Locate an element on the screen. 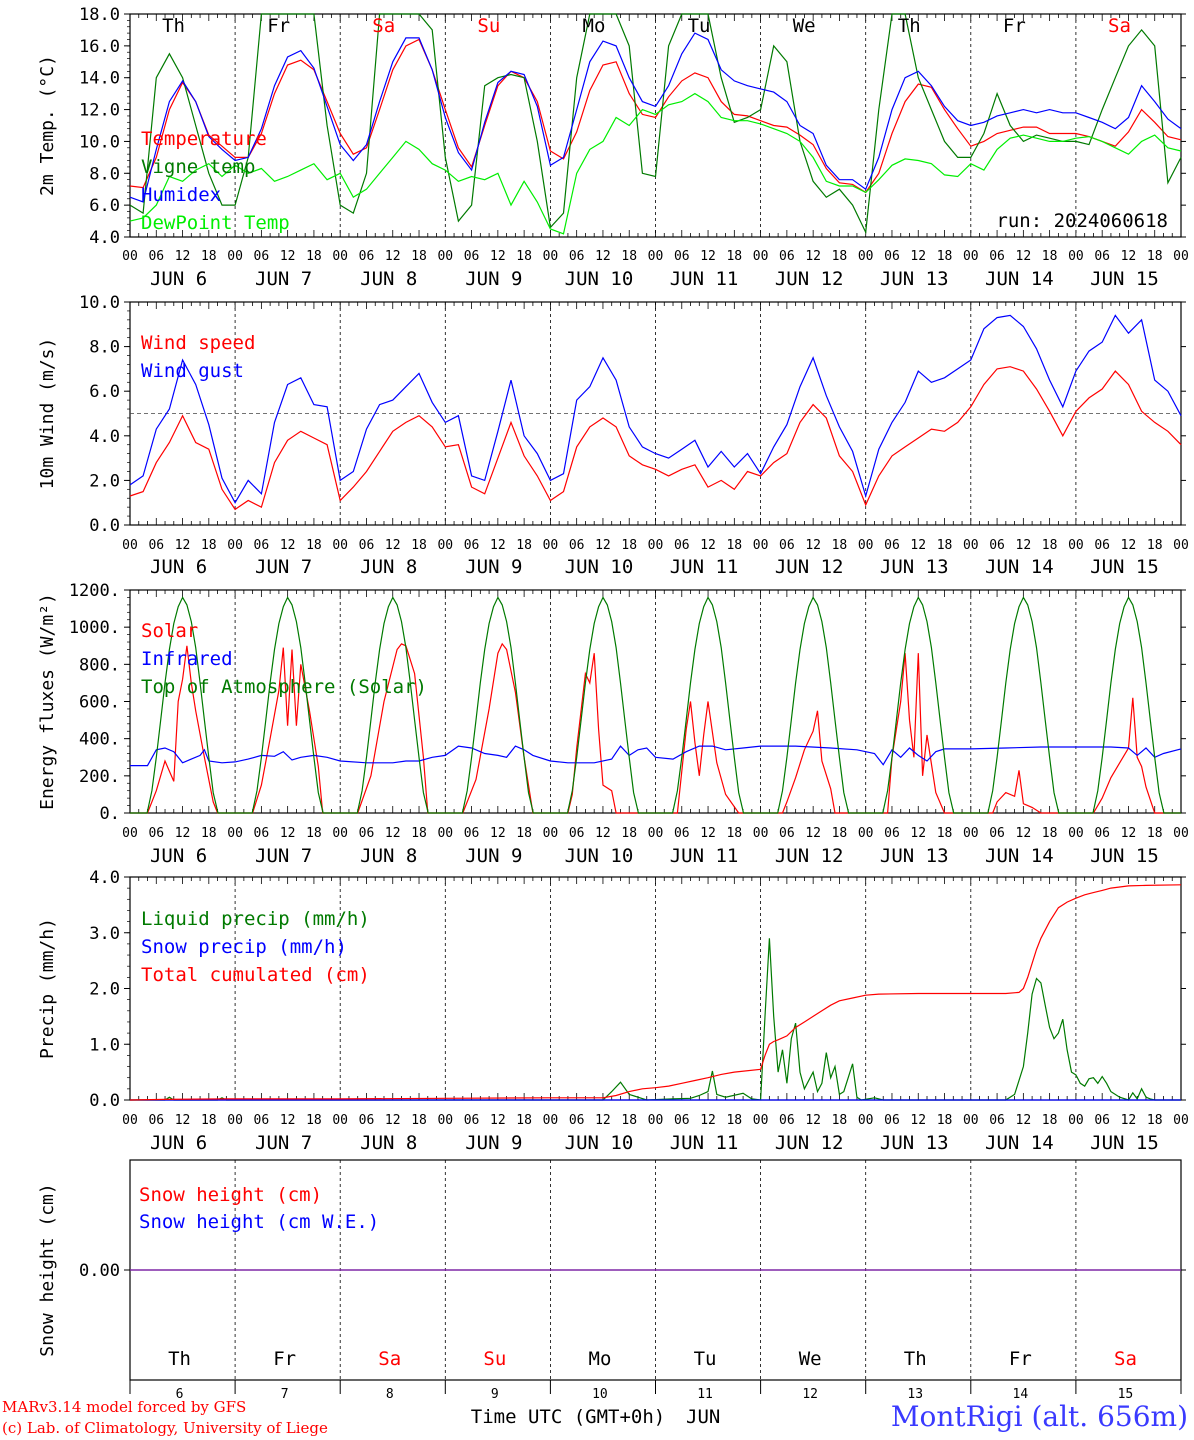 The image size is (1194, 1440). day-number: 13 is located at coordinates (915, 1394).